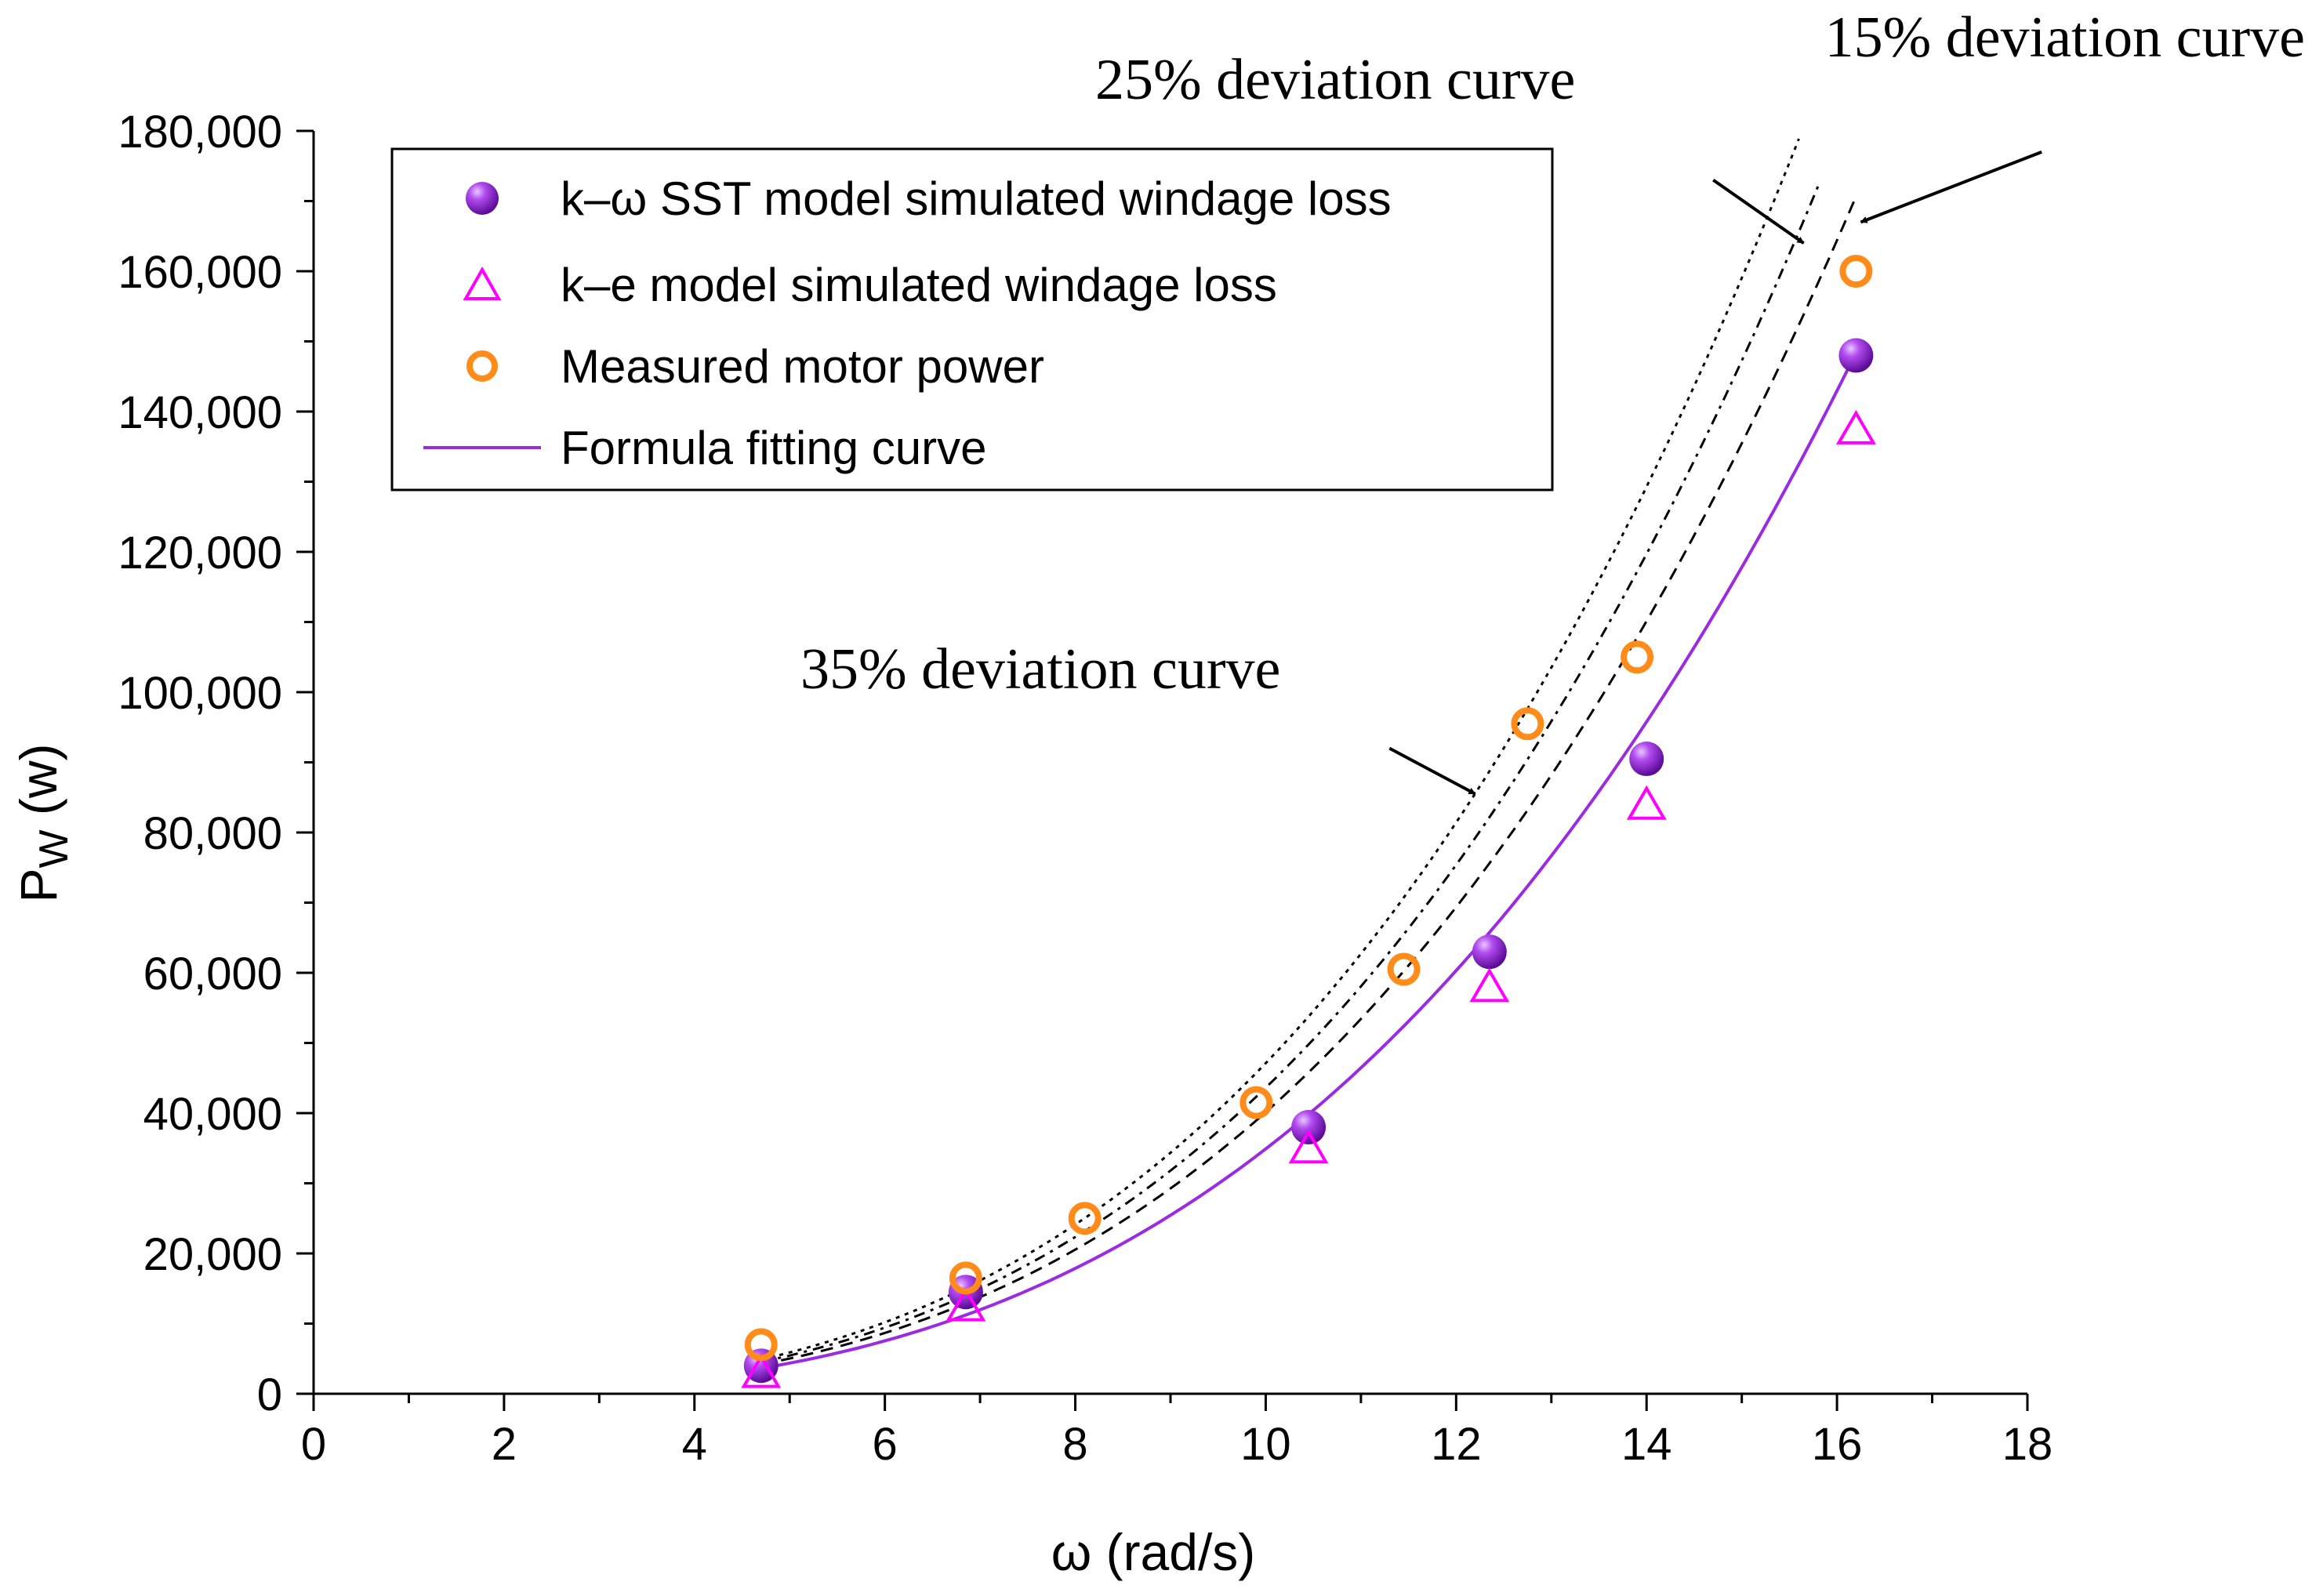 This screenshot has height=1596, width=2312. What do you see at coordinates (774, 448) in the screenshot?
I see `legend-label-fit: Formula fitting curve` at bounding box center [774, 448].